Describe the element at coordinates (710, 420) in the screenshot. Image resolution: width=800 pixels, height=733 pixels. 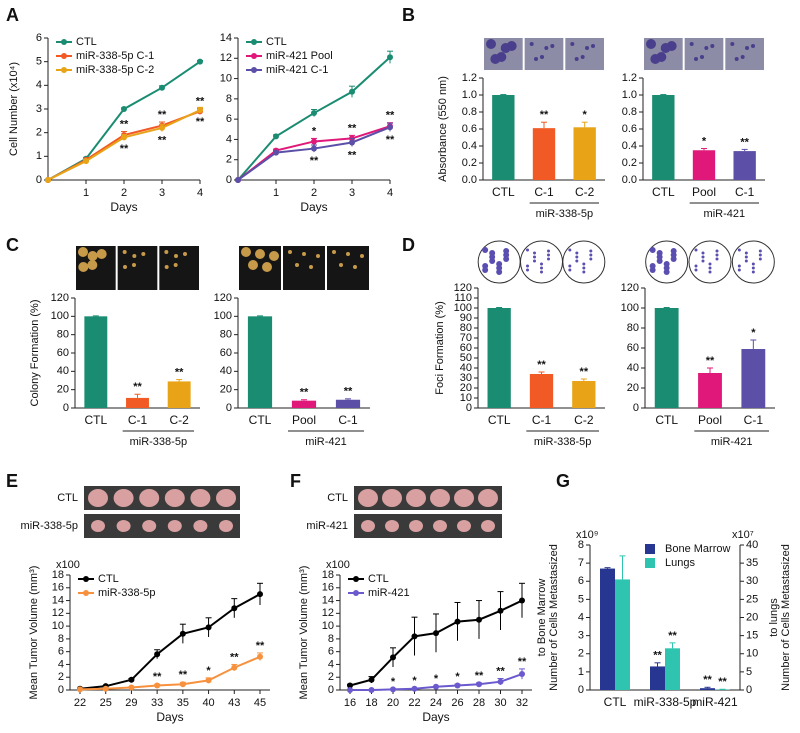
I see `x-tick-label: Pool` at that location.